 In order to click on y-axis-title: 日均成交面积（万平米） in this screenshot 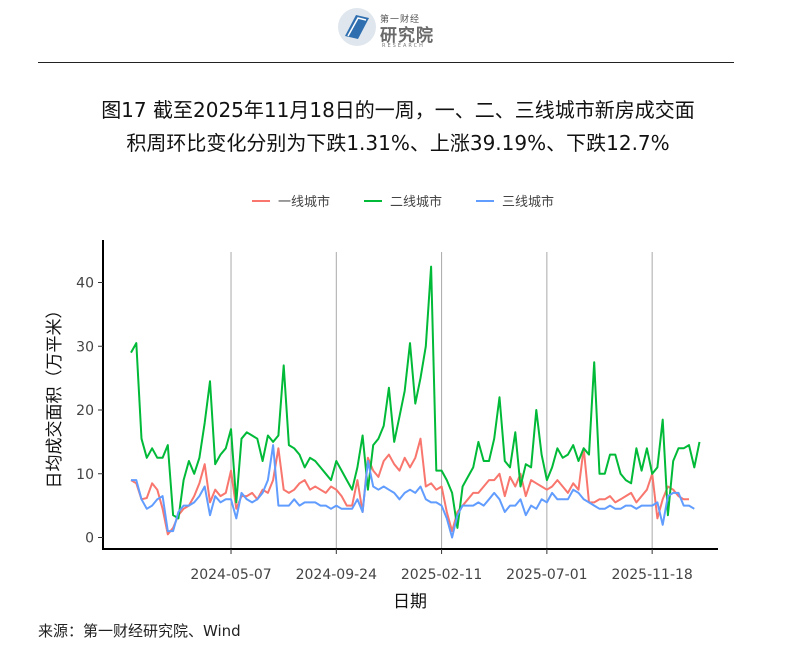, I will do `click(55, 395)`.